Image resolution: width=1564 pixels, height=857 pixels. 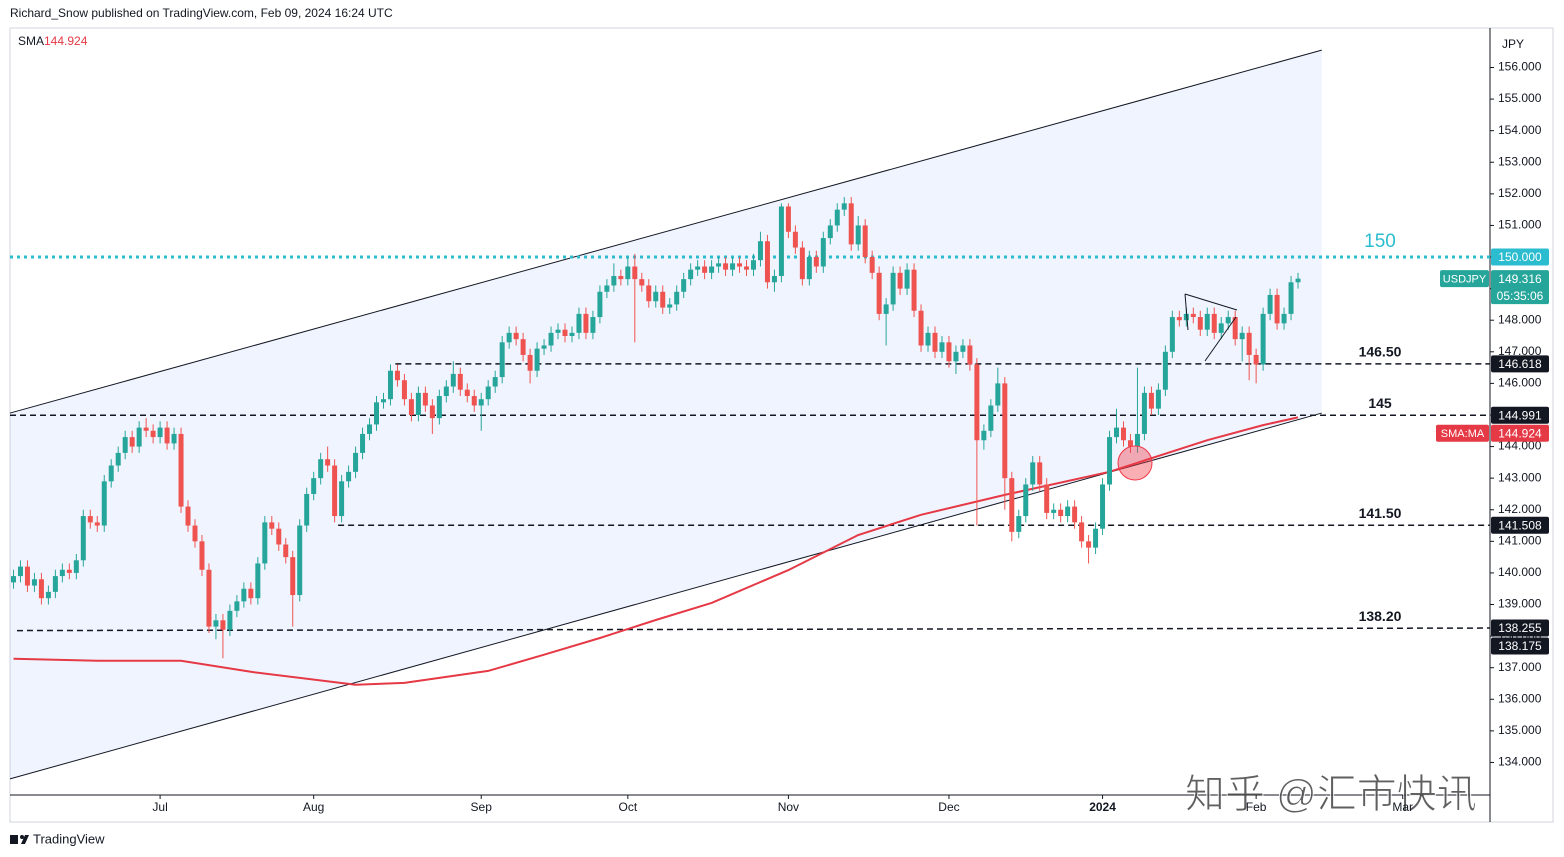 What do you see at coordinates (1380, 352) in the screenshot?
I see `level-label: 146.50` at bounding box center [1380, 352].